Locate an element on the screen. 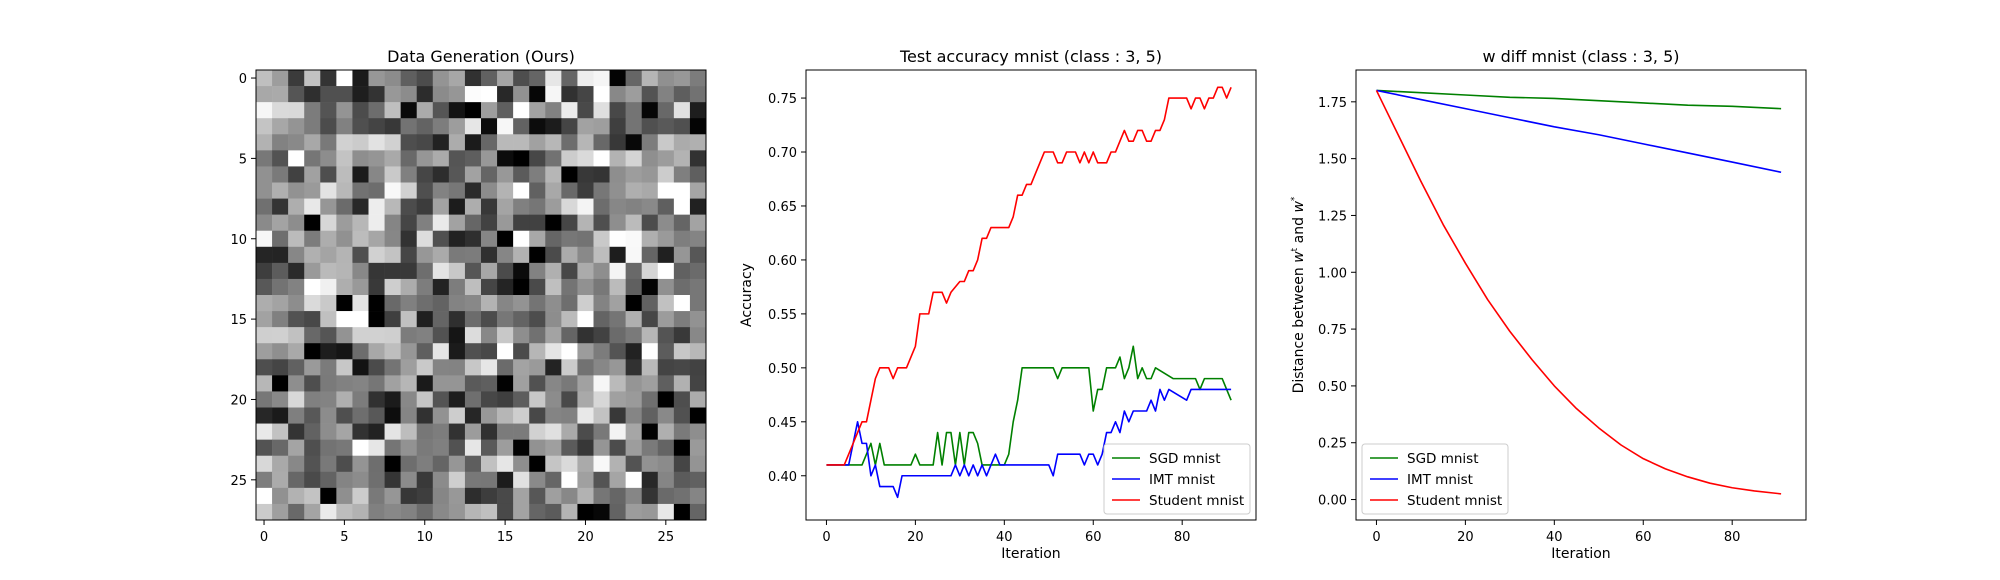  wdiff-series-line is located at coordinates (1578, 292).